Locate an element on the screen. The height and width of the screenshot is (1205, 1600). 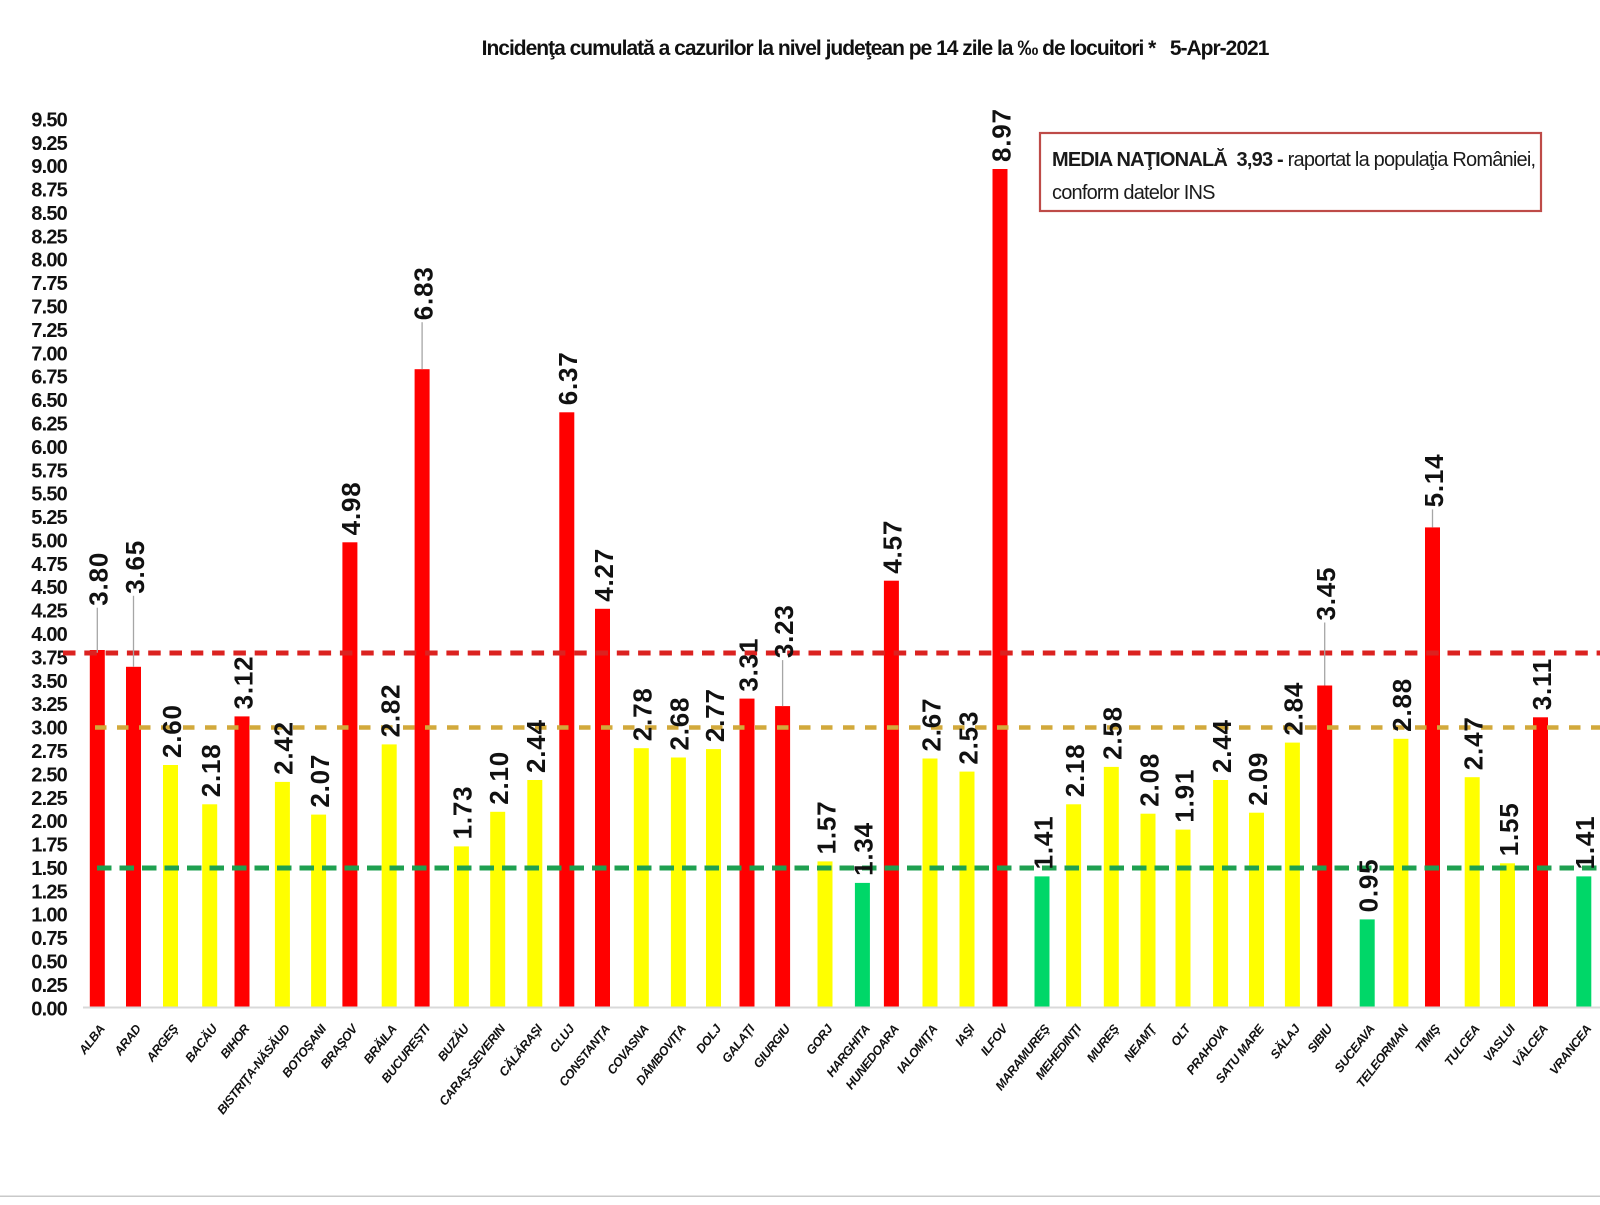
svg-text: 1.73 is located at coordinates (463, 813).